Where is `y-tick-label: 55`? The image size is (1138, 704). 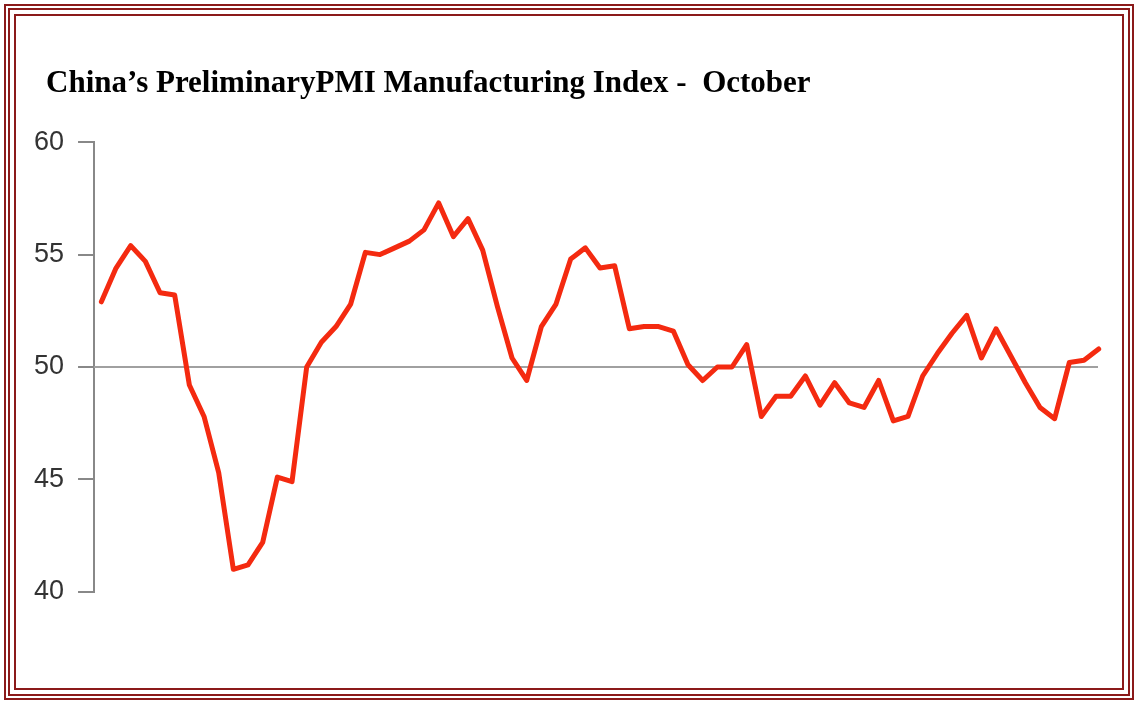
y-tick-label: 55 is located at coordinates (49, 253).